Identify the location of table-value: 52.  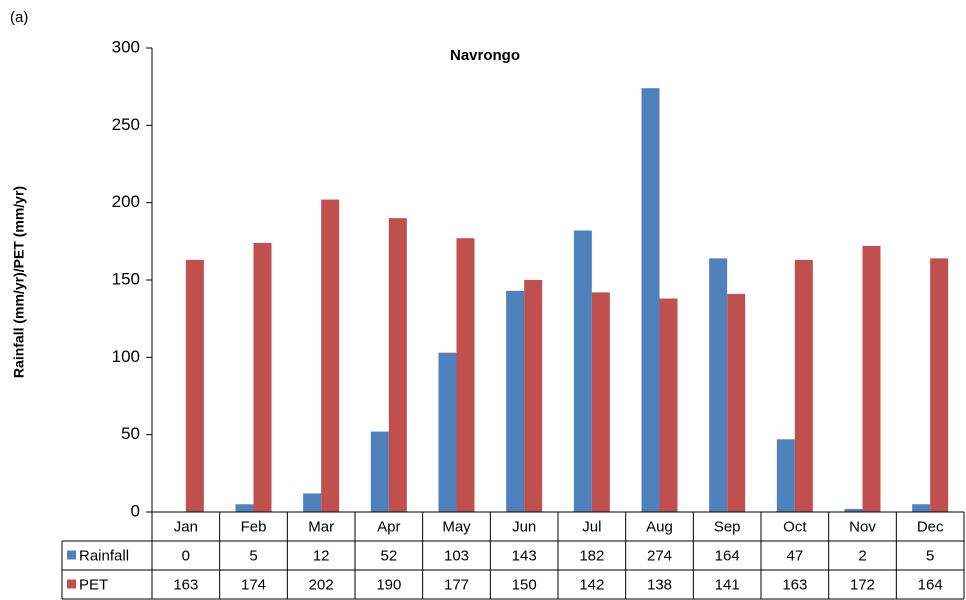
(388, 555).